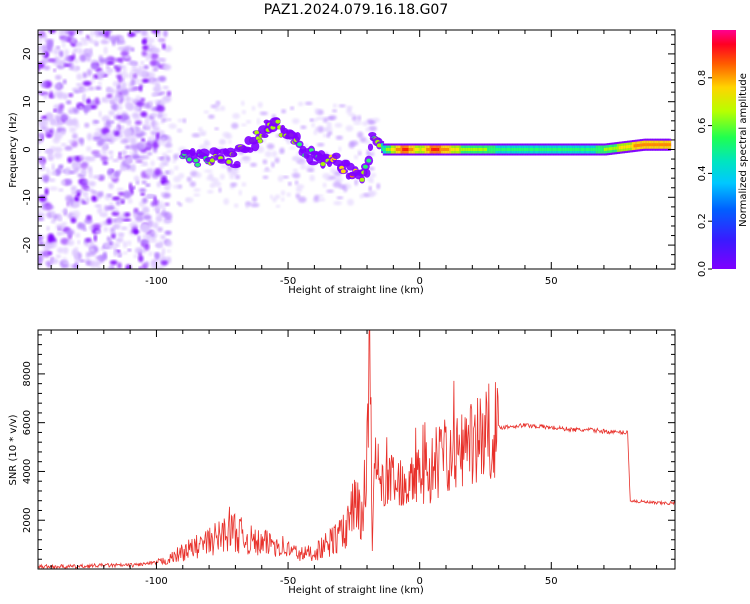  Describe the element at coordinates (702, 126) in the screenshot. I see `colorbar-tick-label: 0.6` at that location.